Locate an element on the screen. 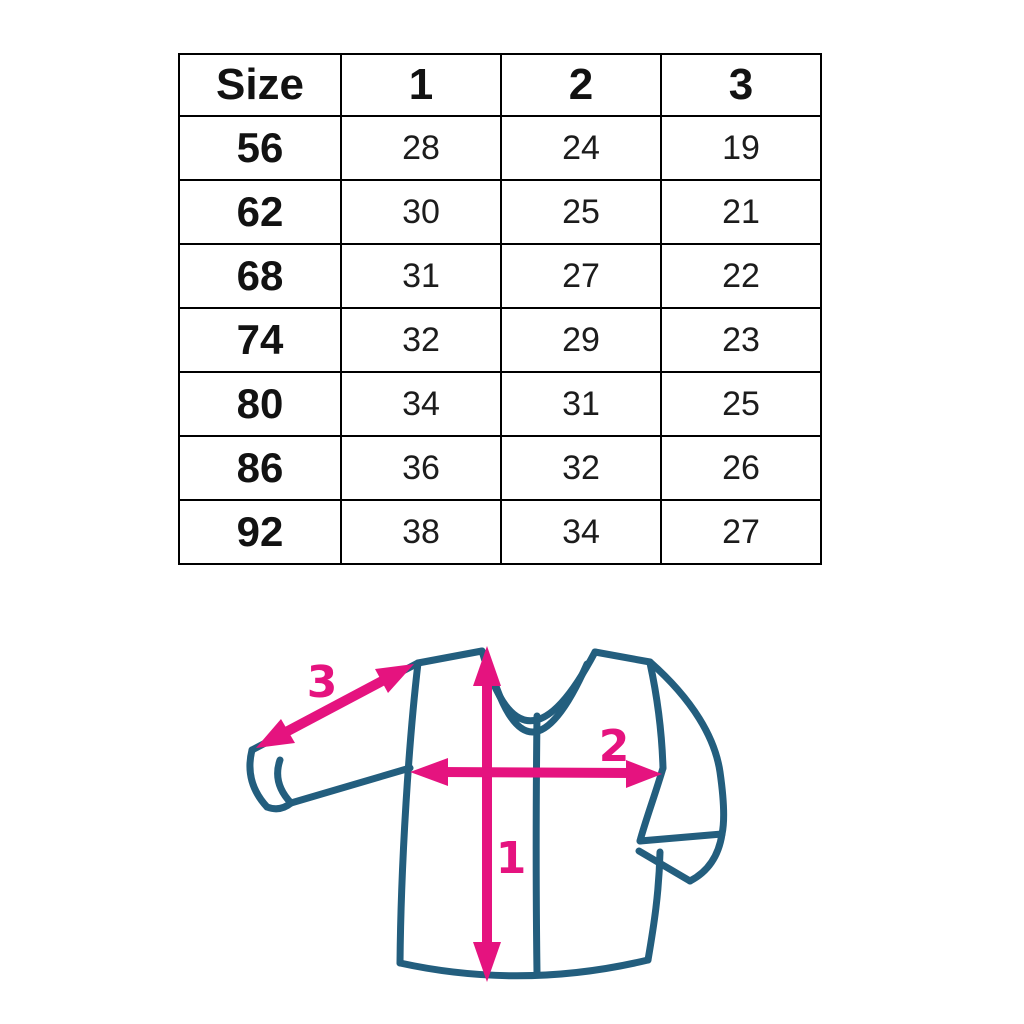 This screenshot has height=1024, width=1024. measurement-cell: 29 is located at coordinates (581, 340).